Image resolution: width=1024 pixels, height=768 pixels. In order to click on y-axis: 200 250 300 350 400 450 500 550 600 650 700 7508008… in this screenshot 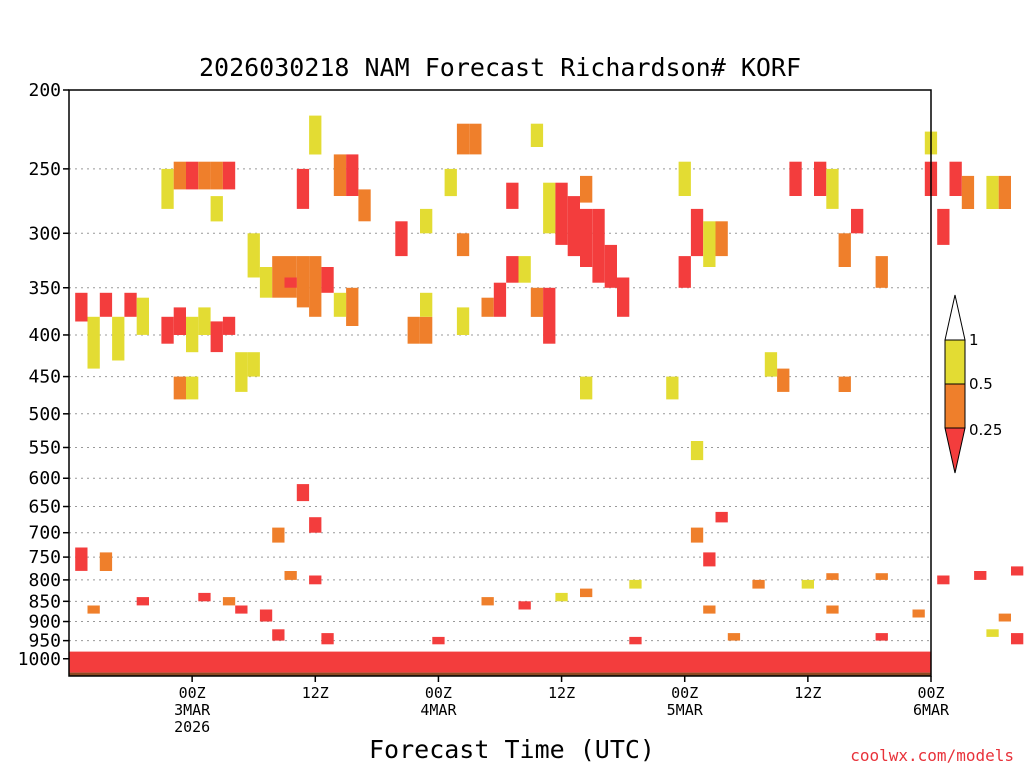, I will do `click(43, 375)`.